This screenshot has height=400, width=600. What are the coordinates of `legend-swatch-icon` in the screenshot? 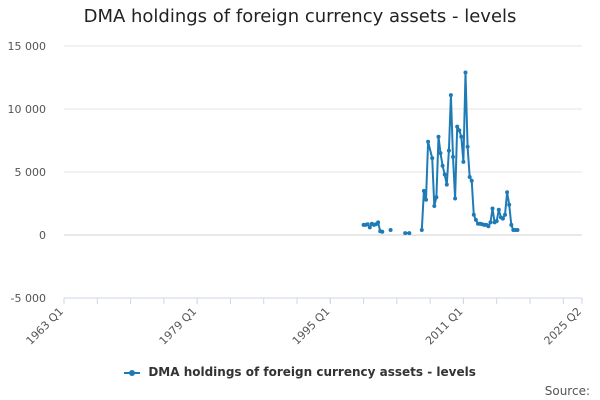 It's located at (132, 373).